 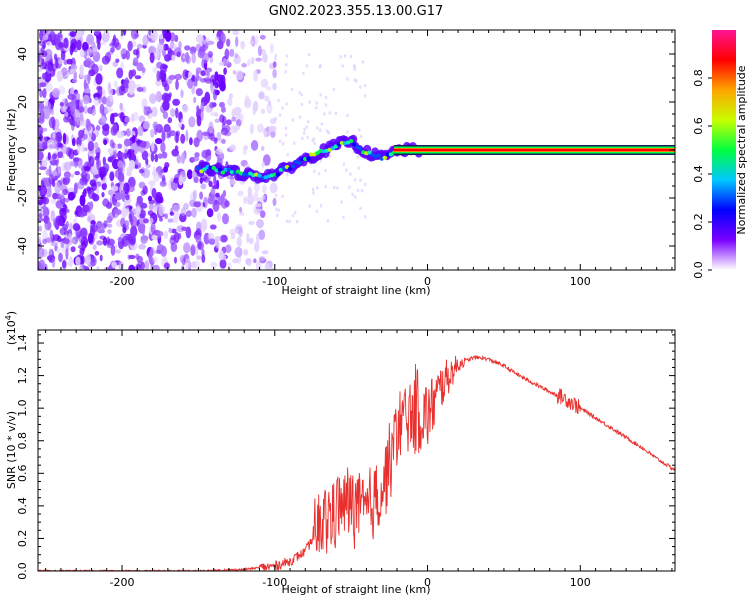 I want to click on colorbar-tick-label: 0.2, so click(x=698, y=222).